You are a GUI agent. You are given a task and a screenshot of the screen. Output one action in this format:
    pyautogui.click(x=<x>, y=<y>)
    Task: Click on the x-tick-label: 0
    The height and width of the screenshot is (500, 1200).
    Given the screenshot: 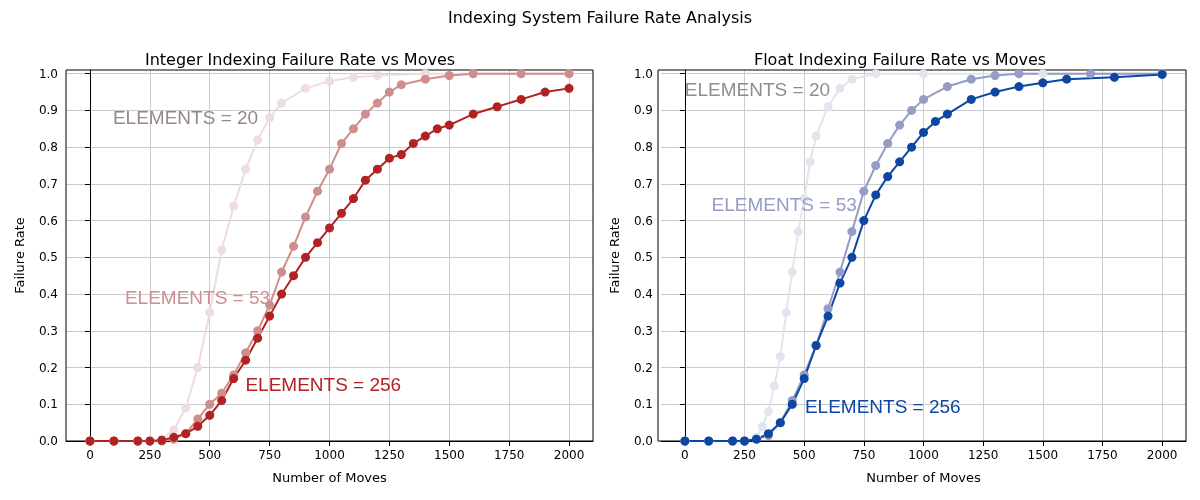 What is the action you would take?
    pyautogui.click(x=685, y=455)
    